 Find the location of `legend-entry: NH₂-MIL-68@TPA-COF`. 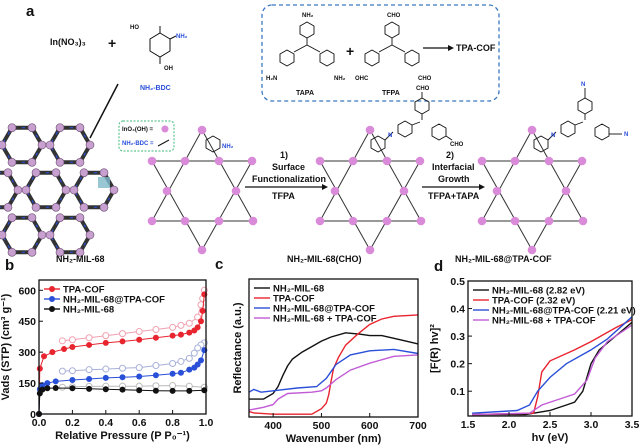

legend-entry: NH₂-MIL-68@TPA-COF is located at coordinates (114, 300).